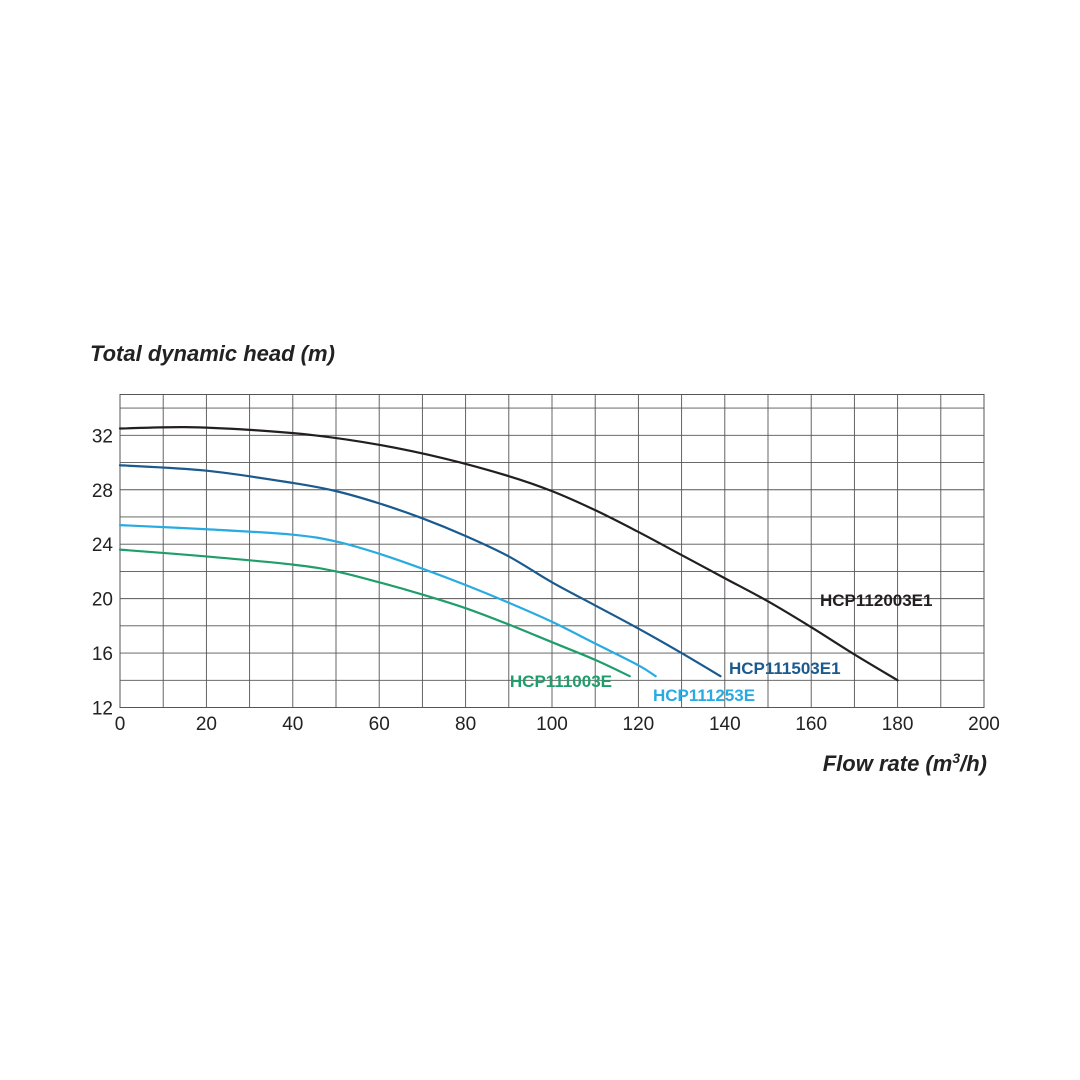 Image resolution: width=1080 pixels, height=1080 pixels. I want to click on x-tick-label: 20, so click(206, 724).